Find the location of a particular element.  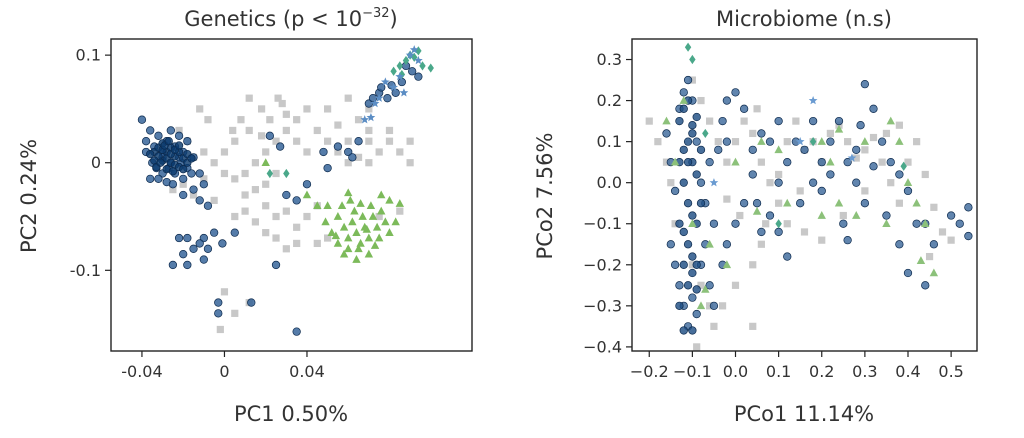

genetics-point-diamond is located at coordinates (270, 173).